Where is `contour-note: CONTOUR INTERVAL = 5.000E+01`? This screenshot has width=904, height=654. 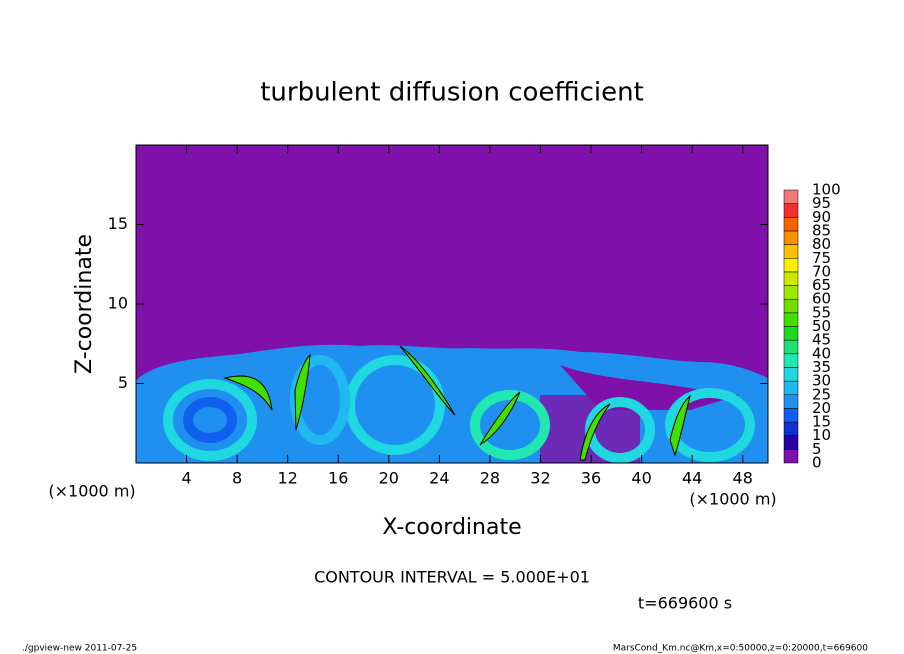
contour-note: CONTOUR INTERVAL = 5.000E+01 is located at coordinates (452, 577).